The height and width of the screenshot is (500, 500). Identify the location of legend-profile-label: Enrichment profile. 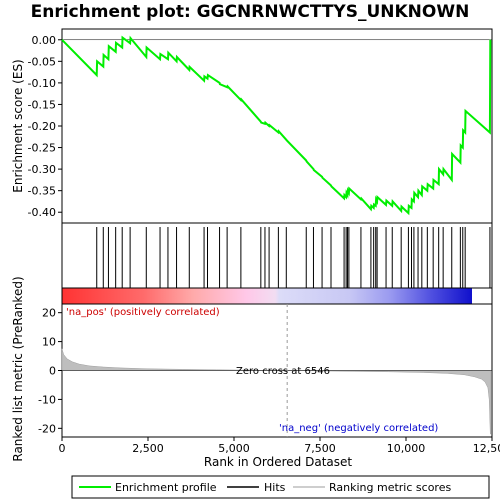
(166, 487).